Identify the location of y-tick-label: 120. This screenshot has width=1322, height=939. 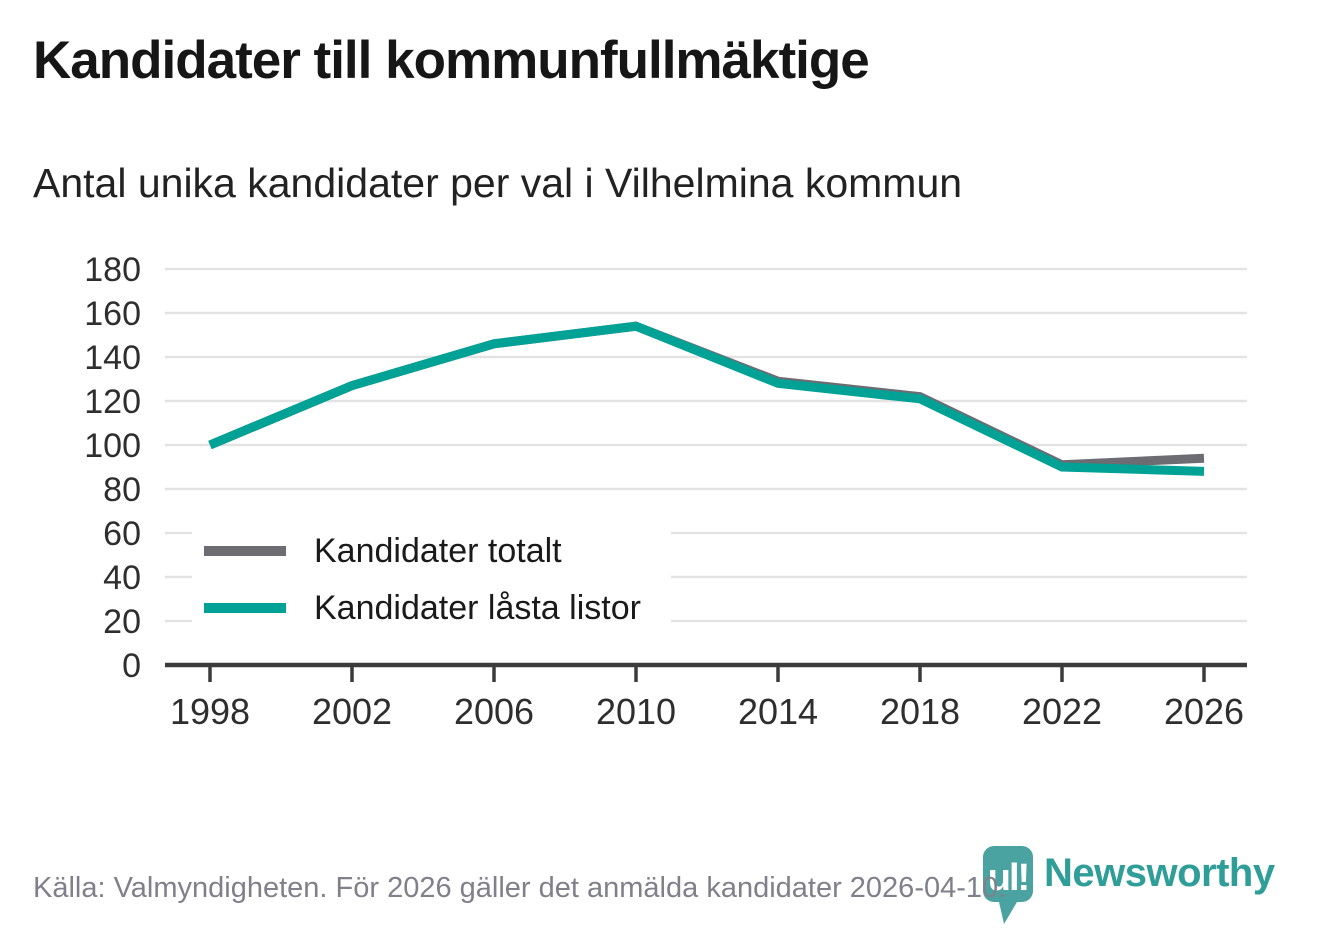
(112, 402).